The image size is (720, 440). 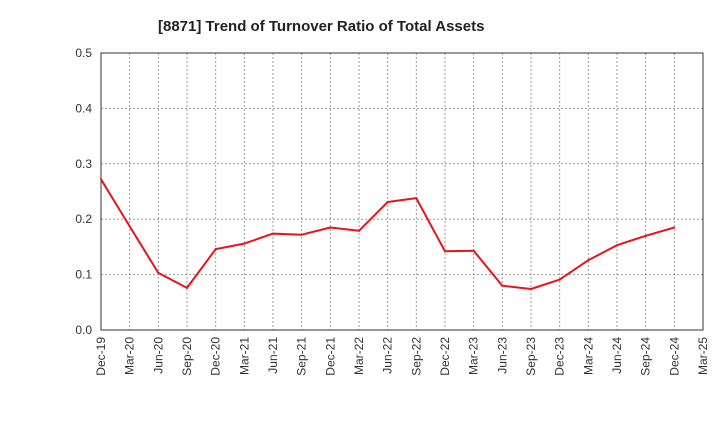 What do you see at coordinates (330, 356) in the screenshot?
I see `x-tick-label: Dec-21` at bounding box center [330, 356].